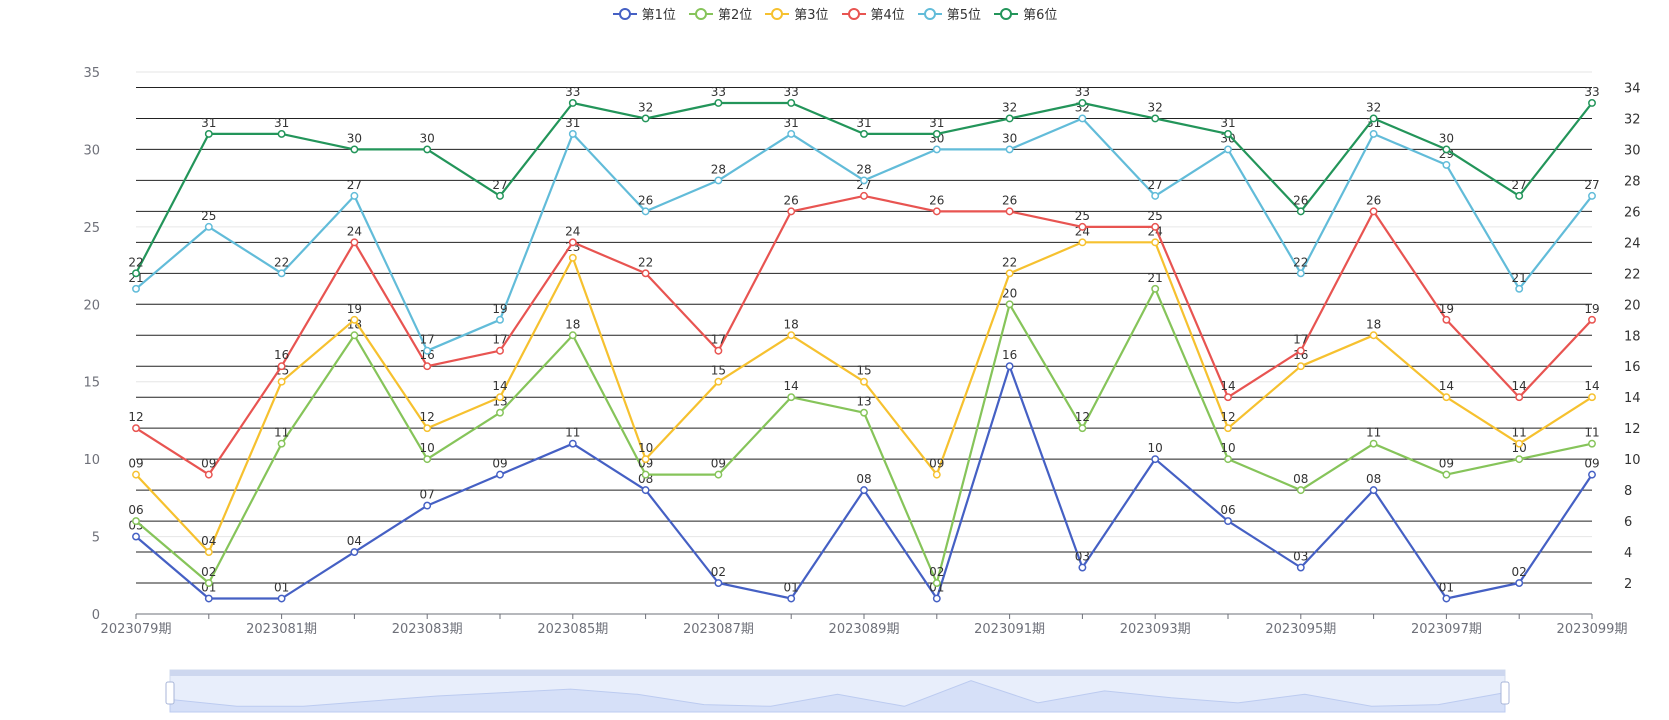 The image size is (1669, 720). What do you see at coordinates (1628, 553) in the screenshot?
I see `y-tick-label-right: 4` at bounding box center [1628, 553].